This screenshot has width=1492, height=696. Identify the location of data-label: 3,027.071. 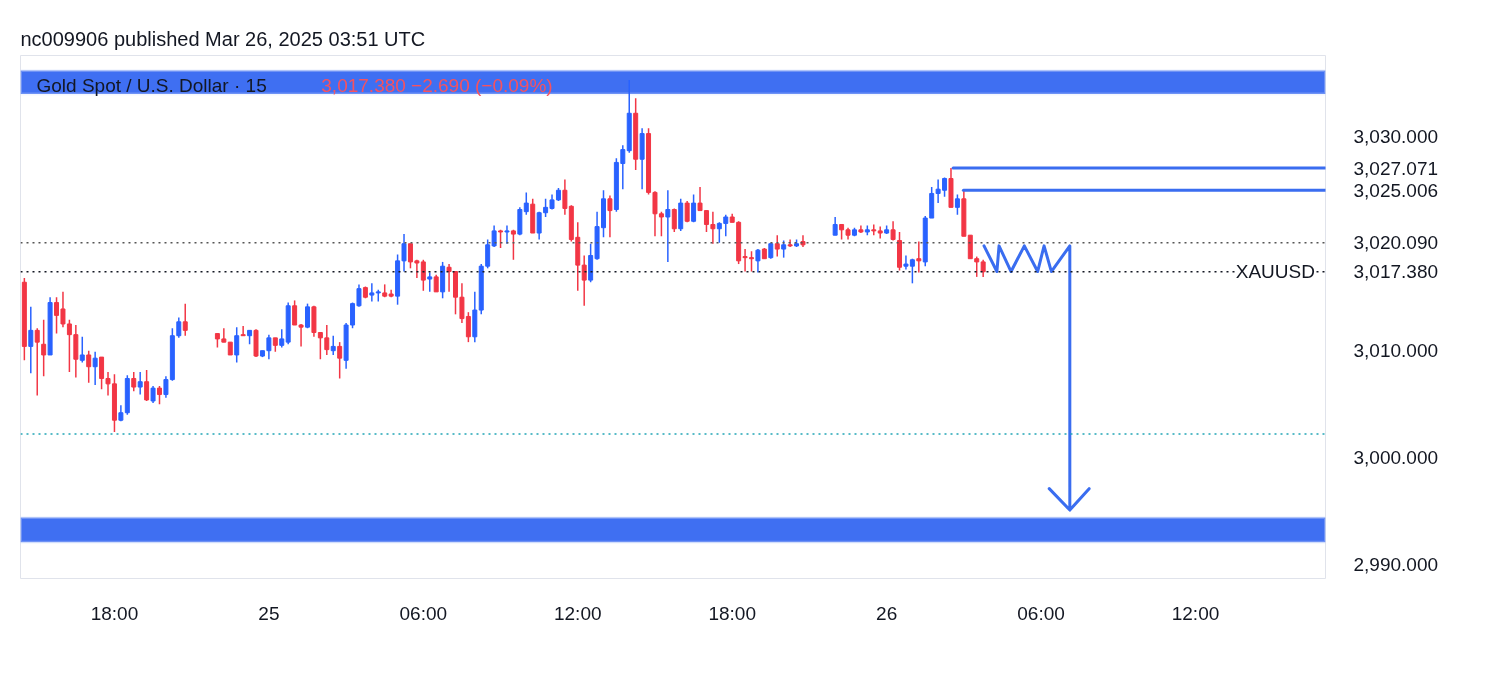
(1396, 168).